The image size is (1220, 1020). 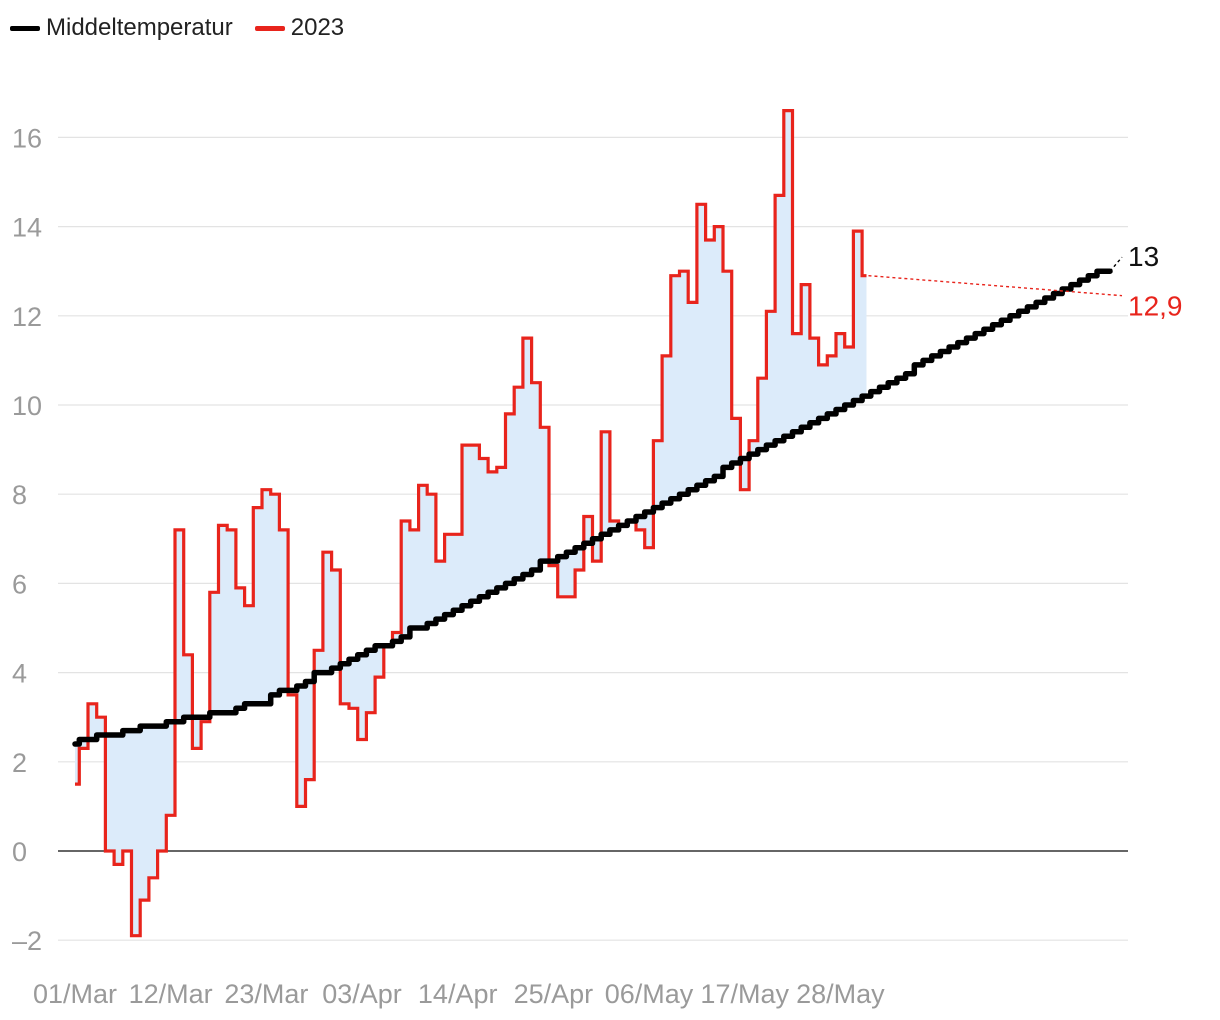 I want to click on legend-swatch-2023, so click(x=269, y=28).